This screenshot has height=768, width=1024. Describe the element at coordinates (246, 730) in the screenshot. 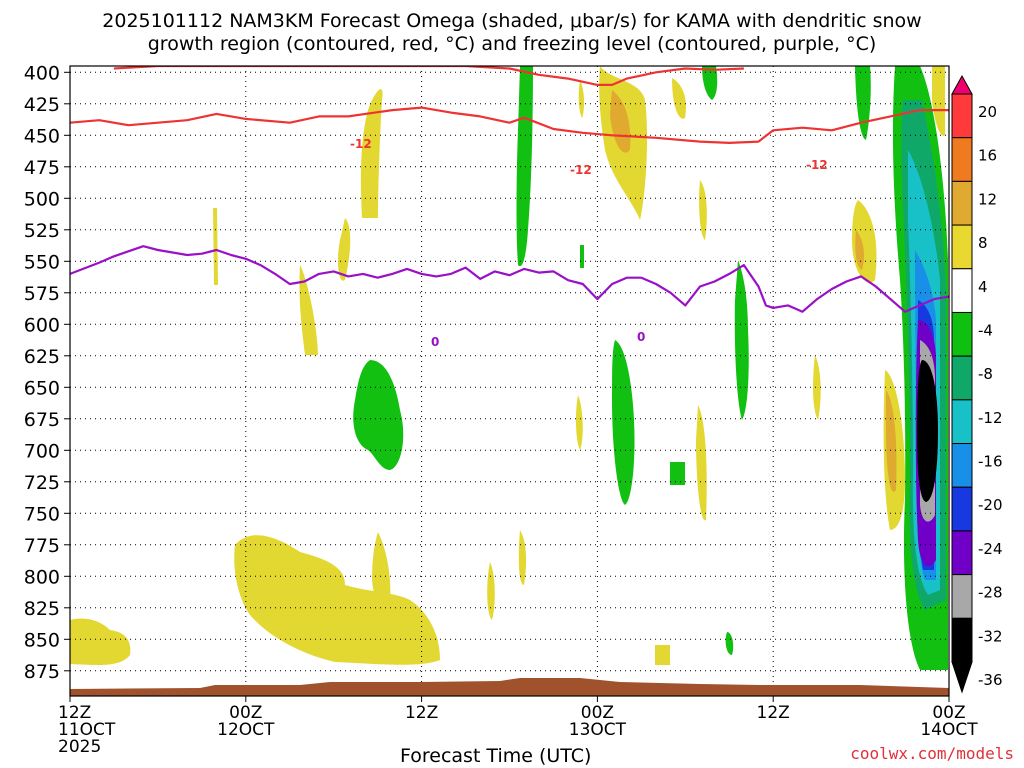

I see `x-tick-label: 12OCT` at that location.